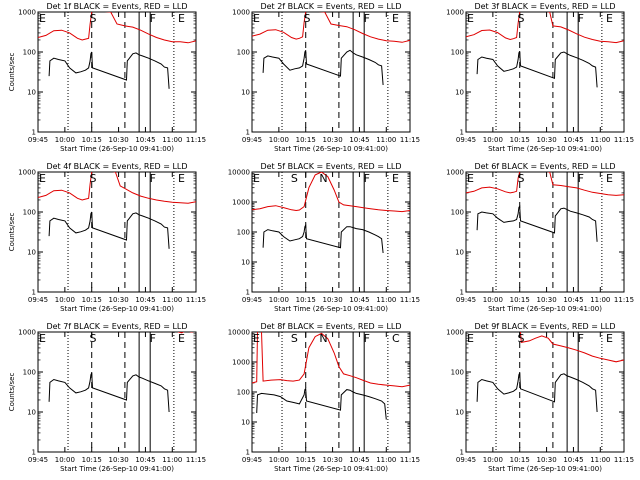 The width and height of the screenshot is (640, 480). I want to click on region-label: C, so click(396, 338).